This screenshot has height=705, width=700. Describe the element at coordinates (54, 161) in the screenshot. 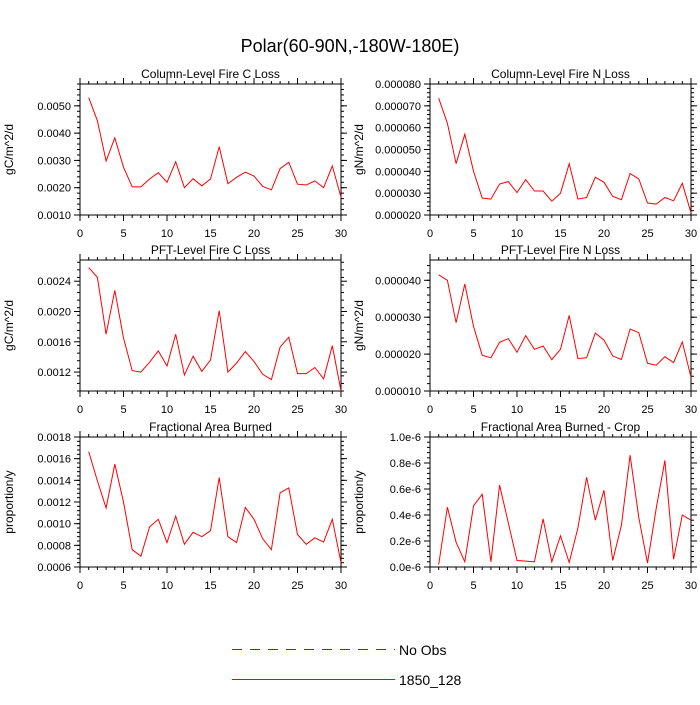

I see `y-tick-label: 0.0030` at that location.